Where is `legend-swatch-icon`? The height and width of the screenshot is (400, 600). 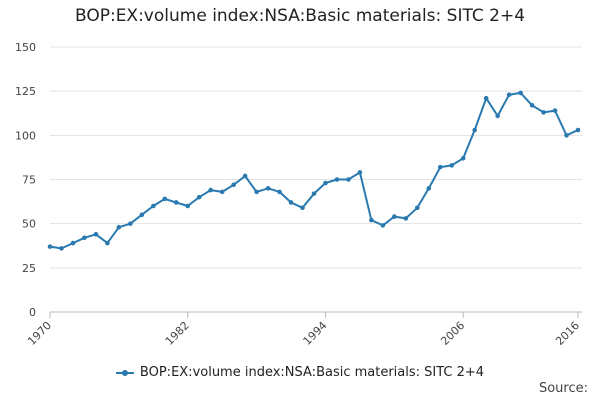
legend-swatch-icon is located at coordinates (124, 373).